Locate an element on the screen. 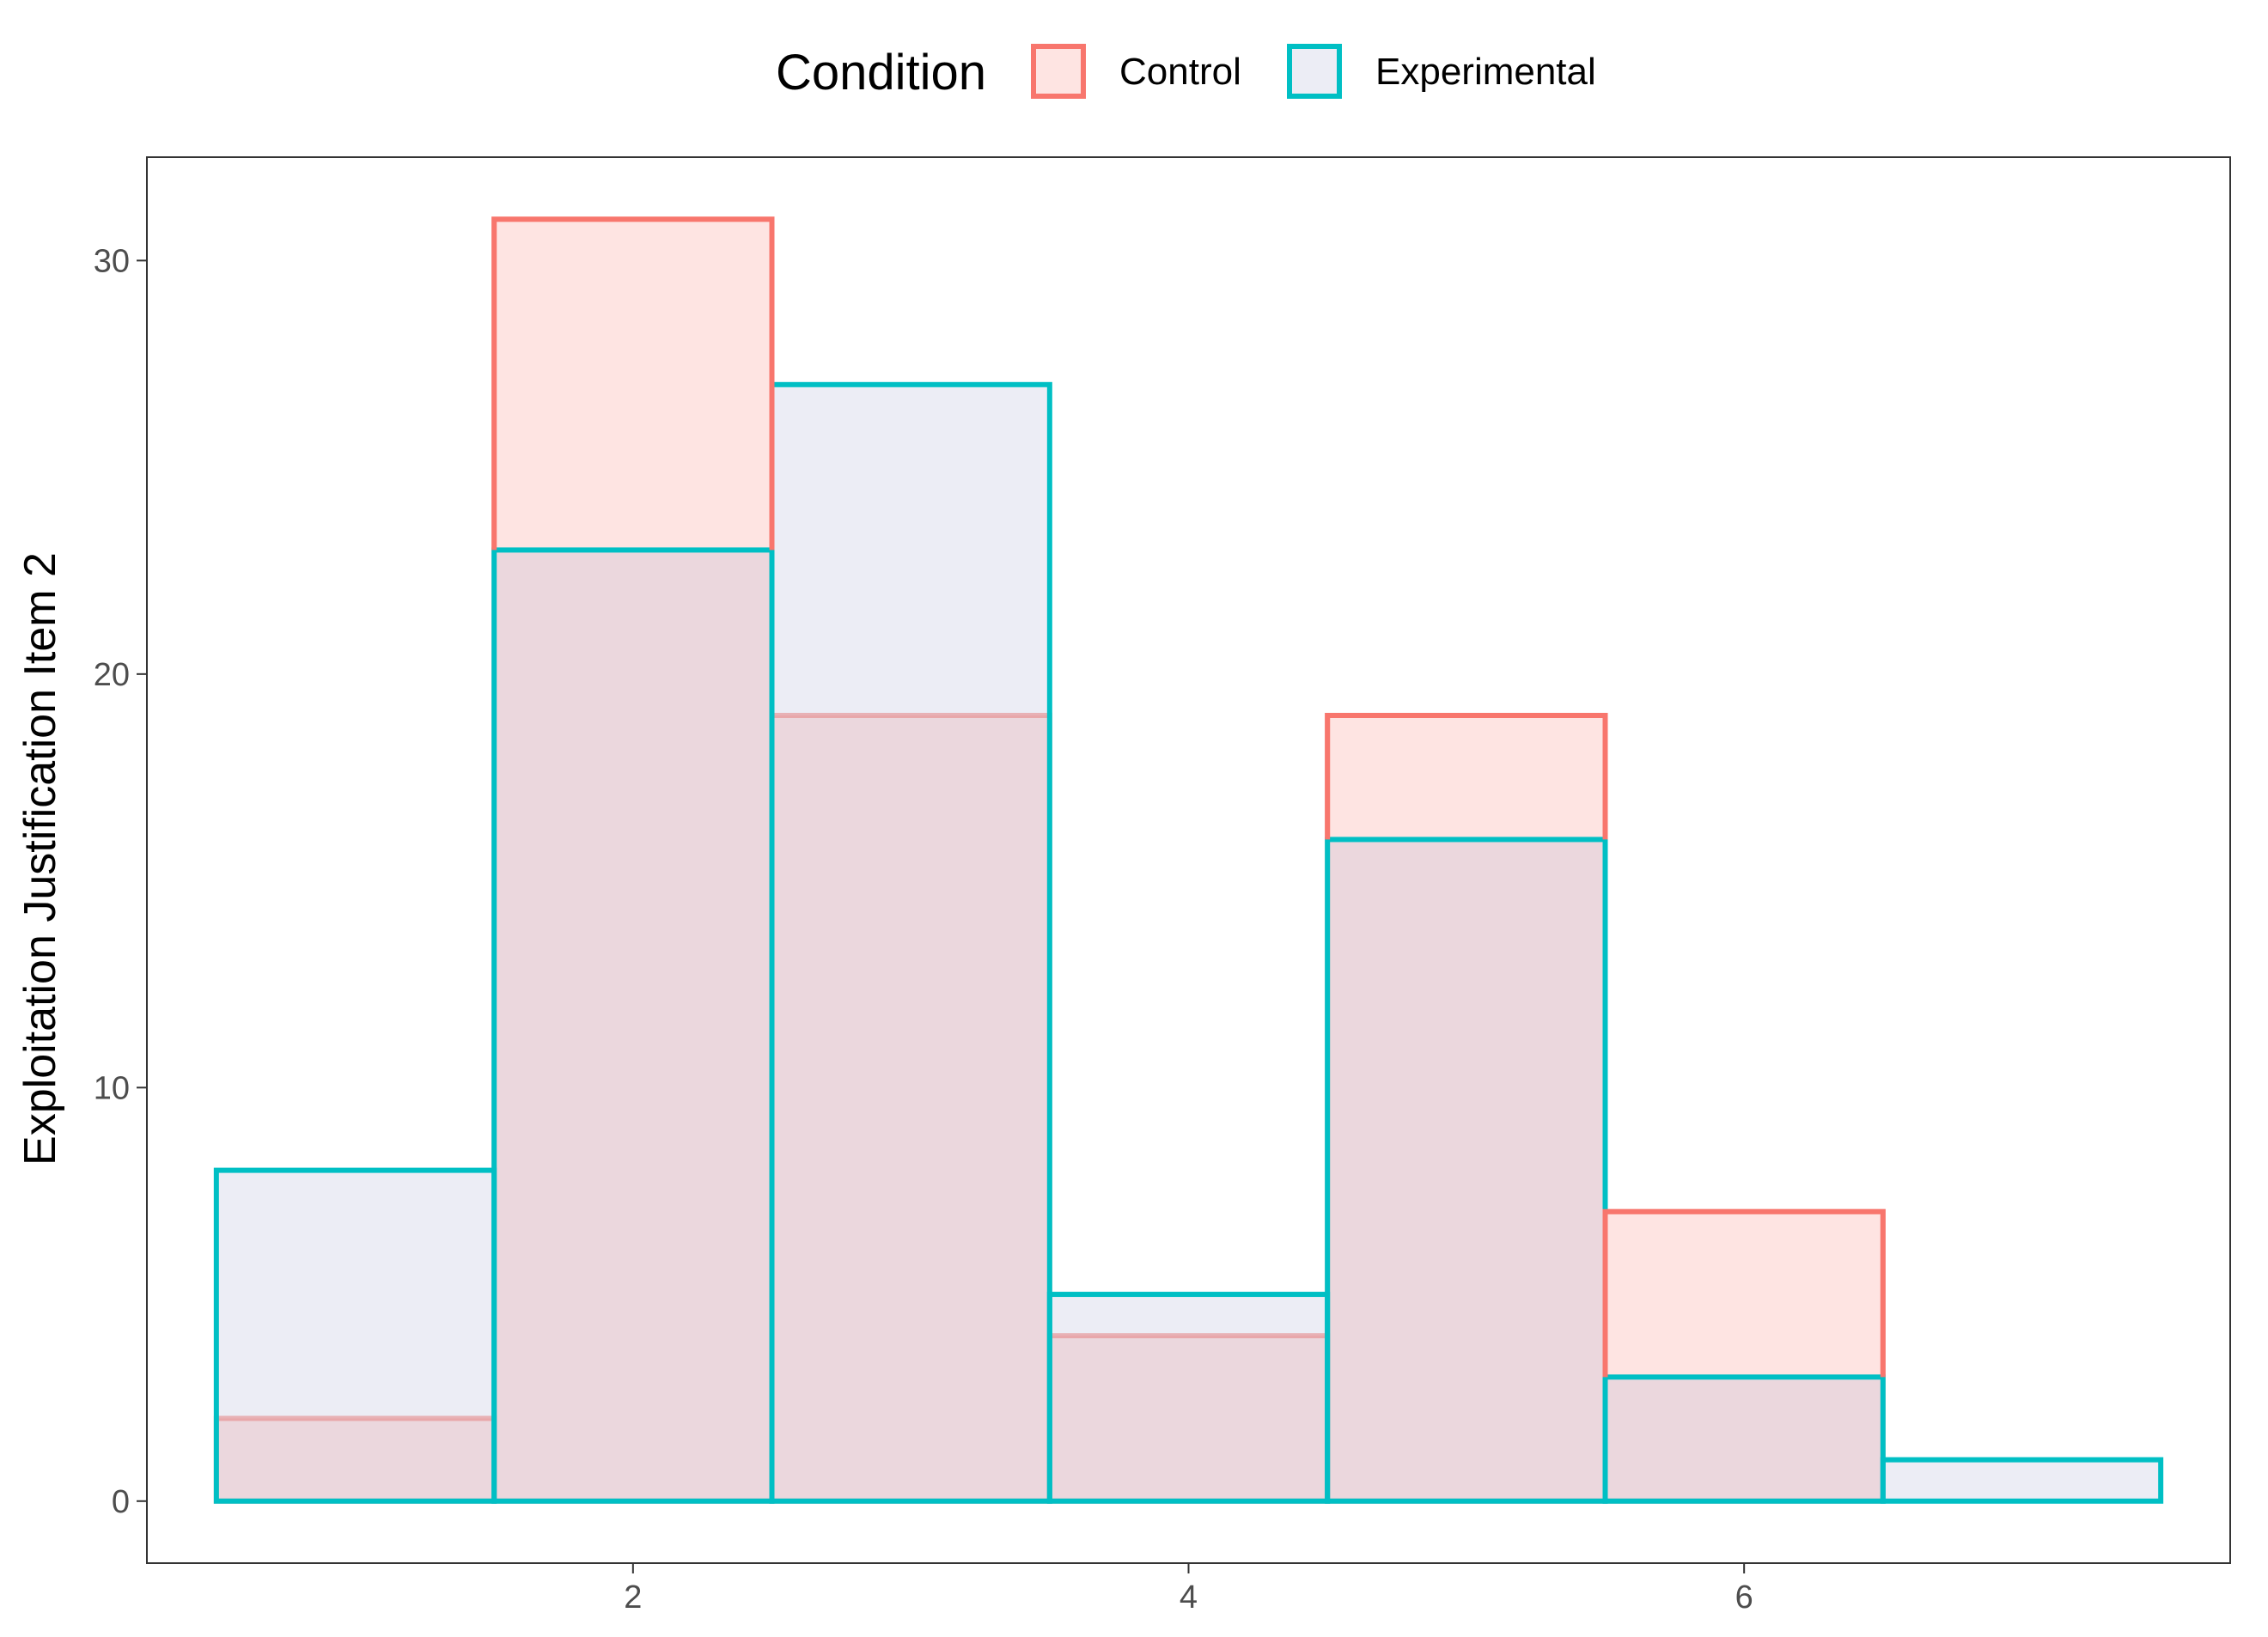  legend-key-experimental is located at coordinates (1314, 71).